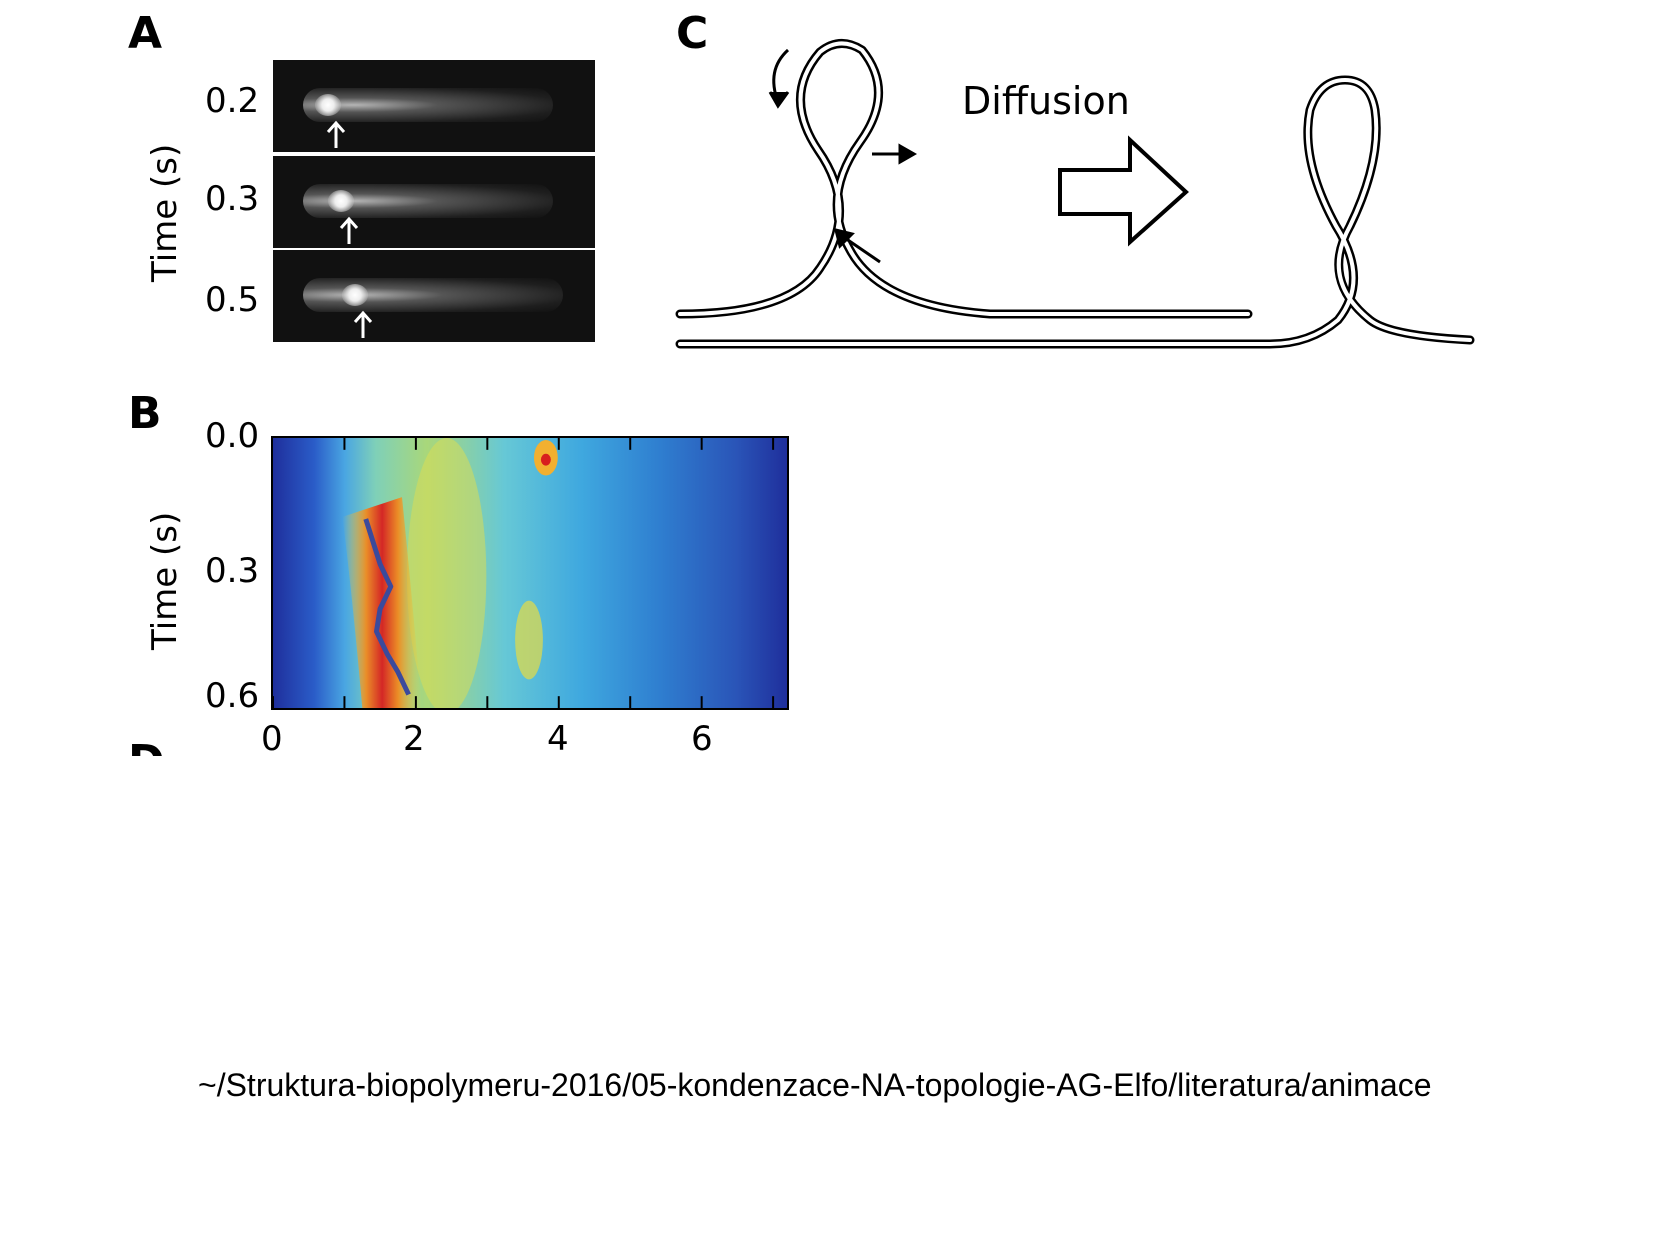 The width and height of the screenshot is (1654, 1240). What do you see at coordinates (1123, 191) in the screenshot?
I see `block-arrow-right-icon` at bounding box center [1123, 191].